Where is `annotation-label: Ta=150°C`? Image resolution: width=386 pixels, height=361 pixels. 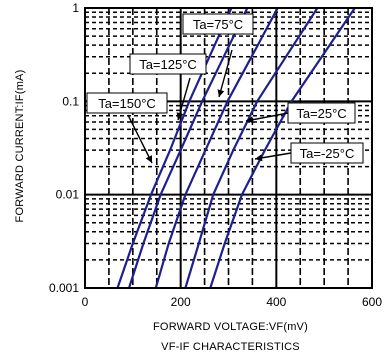
annotation-label: Ta=150°C is located at coordinates (127, 103).